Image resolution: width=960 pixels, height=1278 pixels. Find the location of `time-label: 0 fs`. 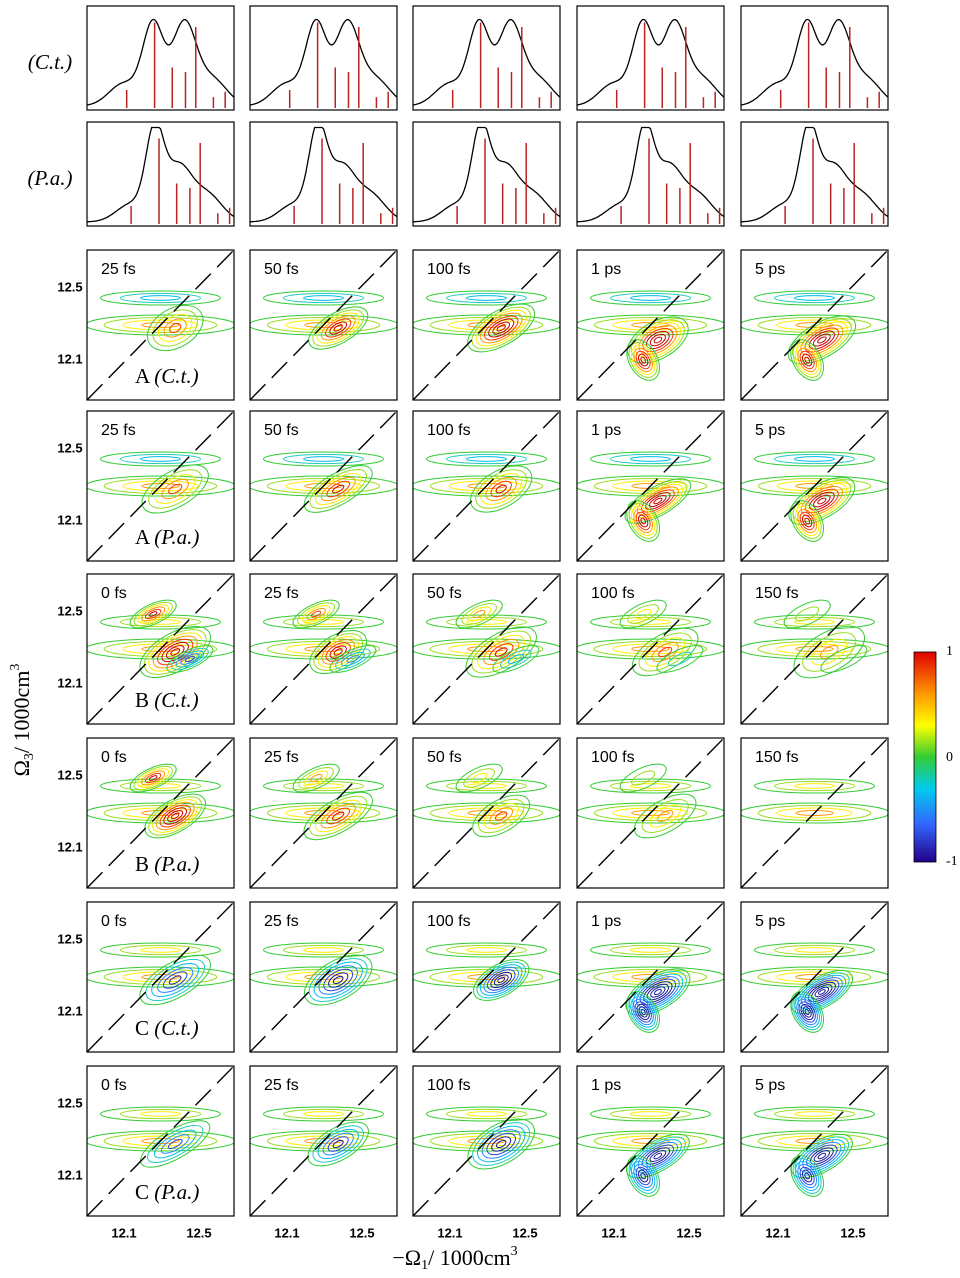

time-label: 0 fs is located at coordinates (114, 921).